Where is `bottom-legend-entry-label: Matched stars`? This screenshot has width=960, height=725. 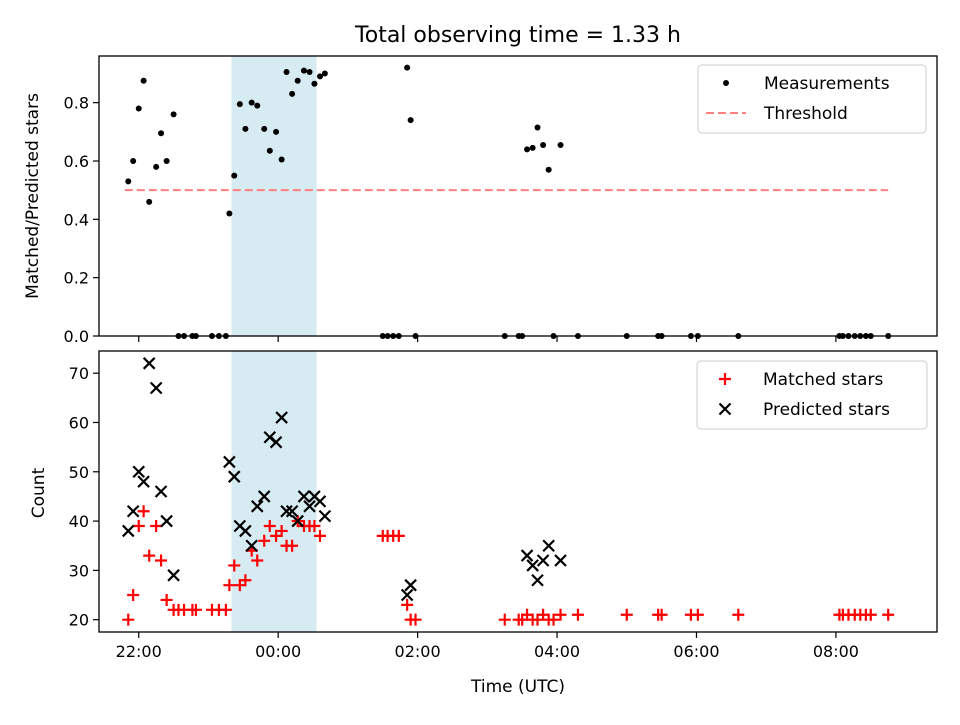
bottom-legend-entry-label: Matched stars is located at coordinates (823, 380).